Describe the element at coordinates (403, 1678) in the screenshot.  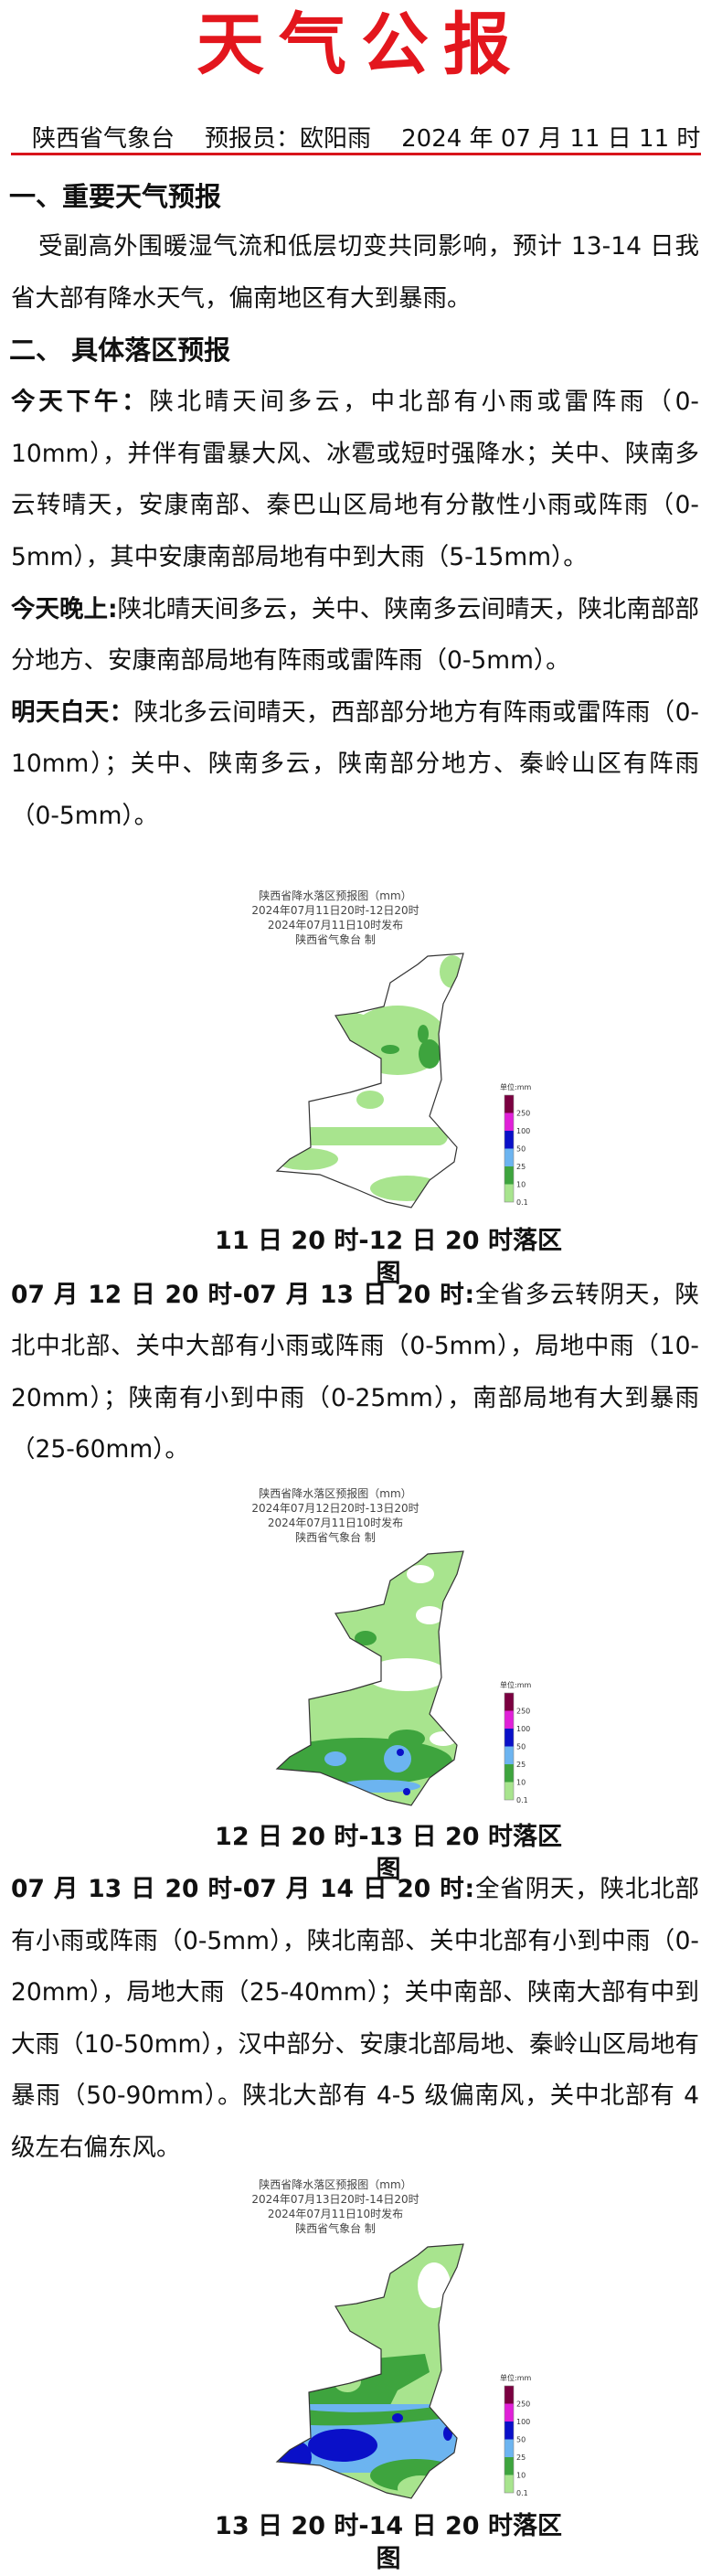
I see `map2-precipitation: 单位:mm 250 100 50 25 10 0.1` at that location.